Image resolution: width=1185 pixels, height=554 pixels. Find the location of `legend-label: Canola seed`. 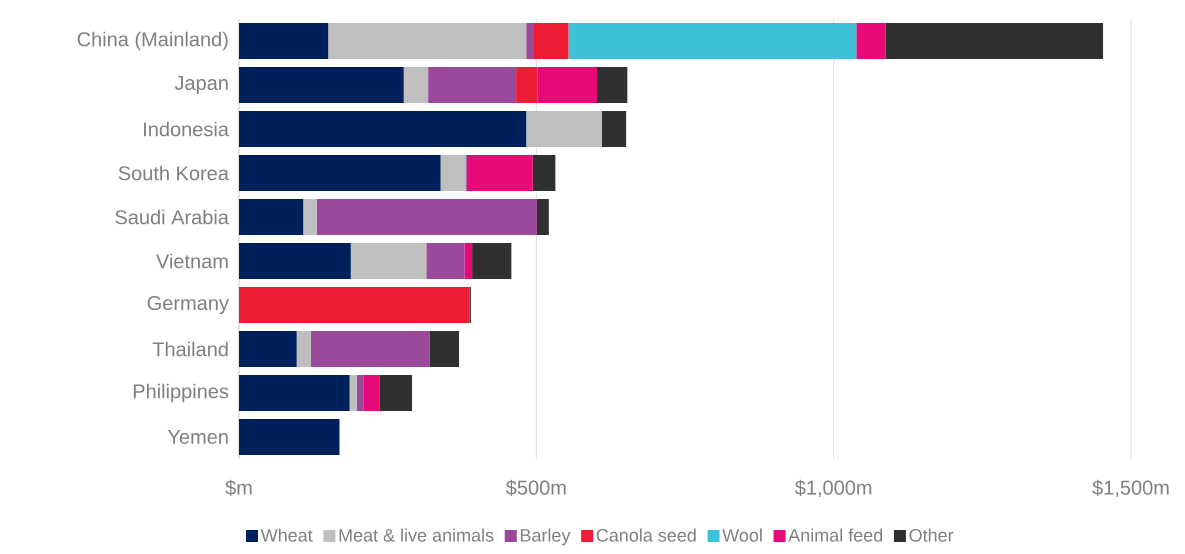

legend-label: Canola seed is located at coordinates (646, 535).